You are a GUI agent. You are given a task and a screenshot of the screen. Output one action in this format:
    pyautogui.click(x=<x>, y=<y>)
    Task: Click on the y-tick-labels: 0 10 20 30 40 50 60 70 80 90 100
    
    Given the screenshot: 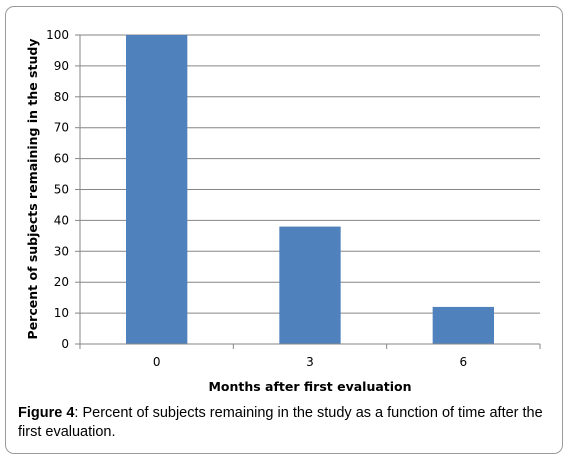 What is the action you would take?
    pyautogui.click(x=57, y=189)
    